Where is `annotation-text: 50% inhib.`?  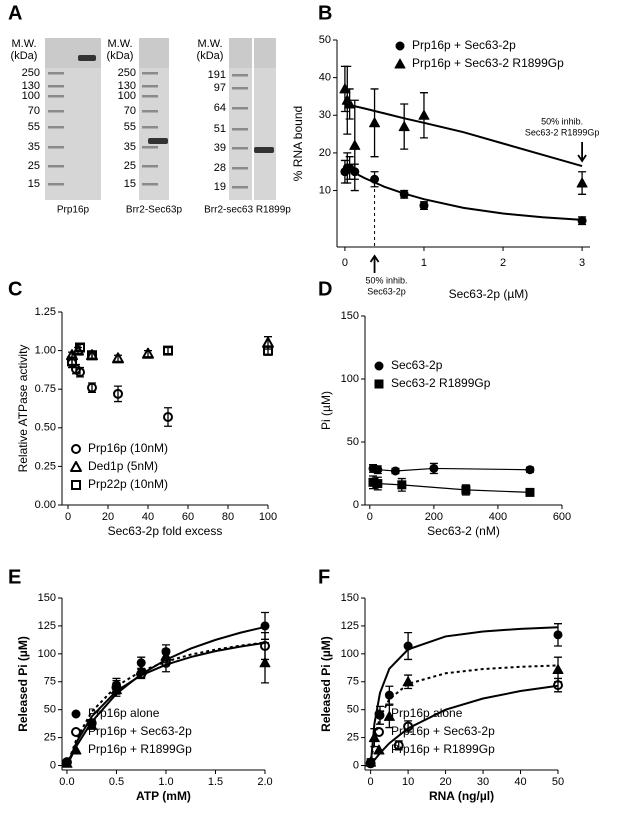
annotation-text: 50% inhib. is located at coordinates (387, 280).